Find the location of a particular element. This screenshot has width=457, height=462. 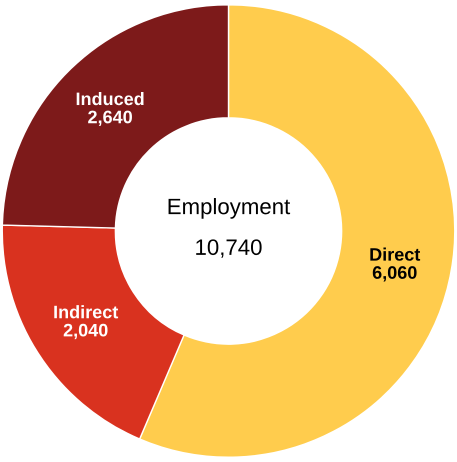

slice-label: Indirect is located at coordinates (86, 311).